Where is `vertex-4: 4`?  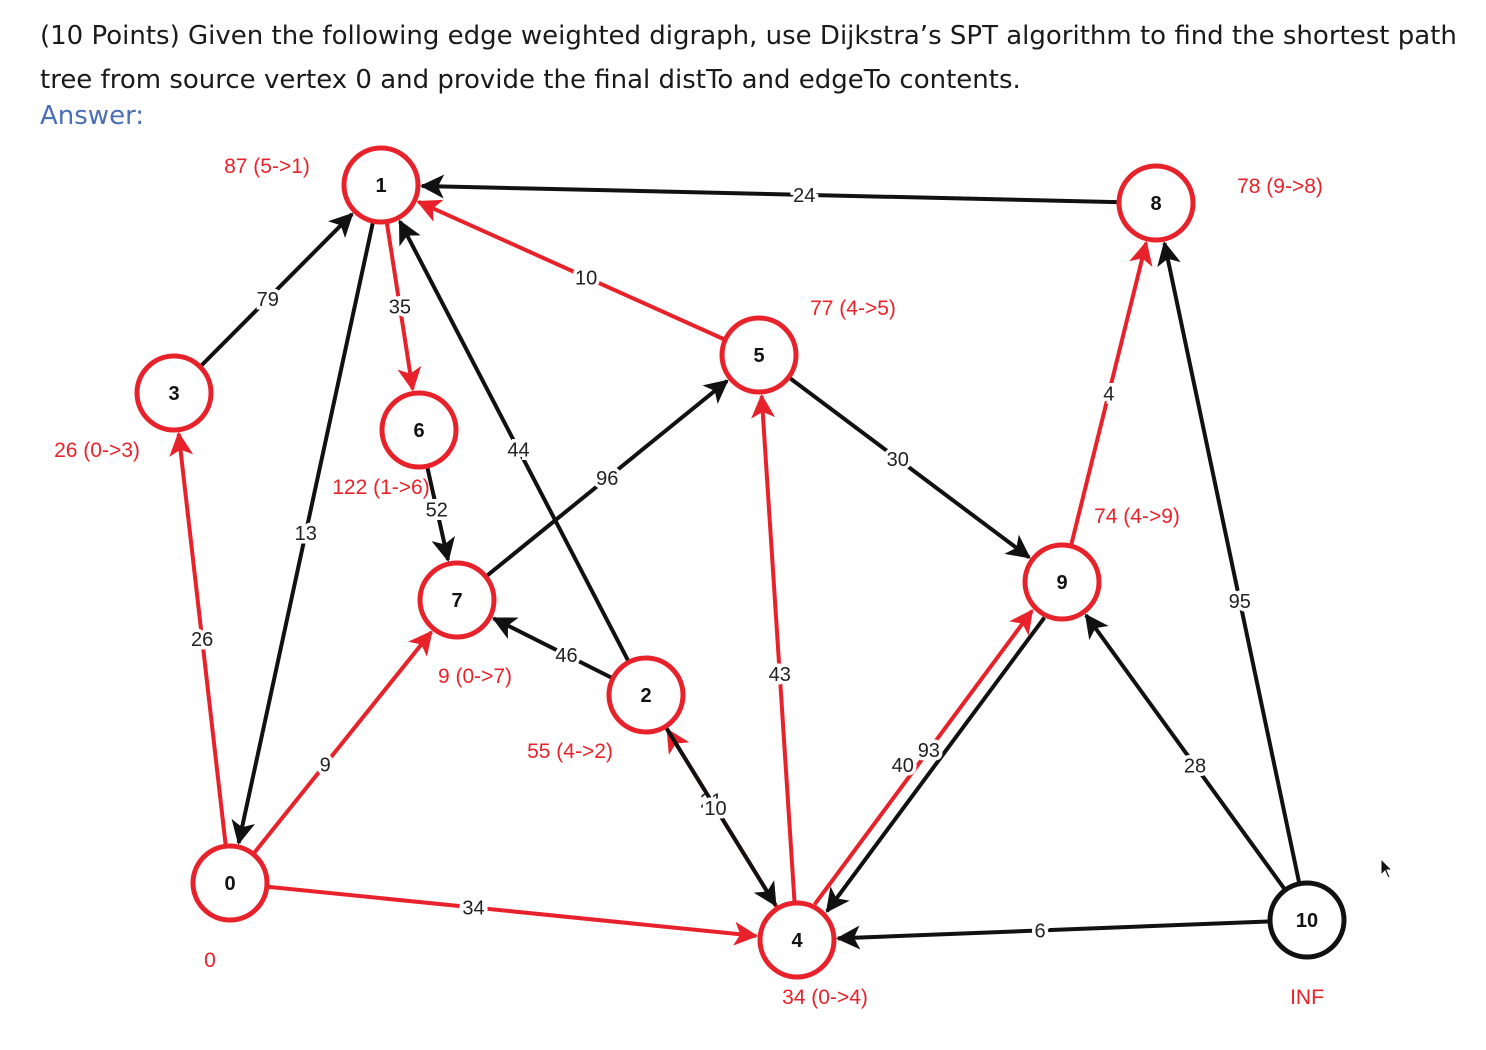
vertex-4: 4 is located at coordinates (797, 940).